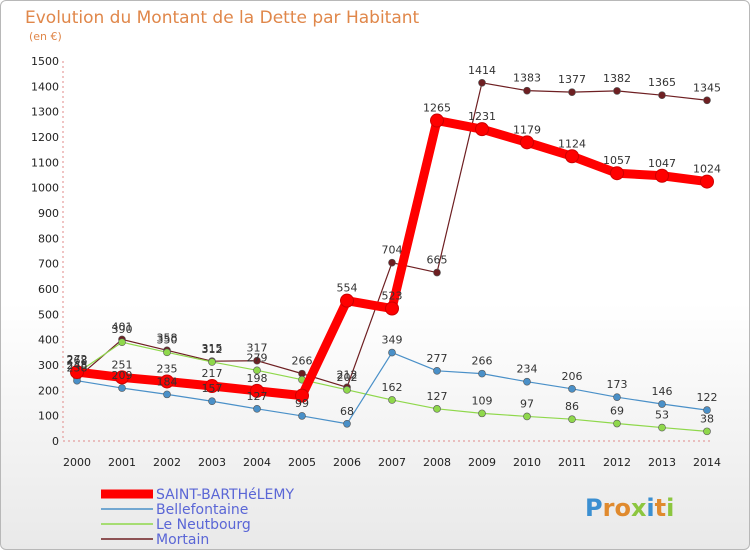 This screenshot has height=550, width=750. I want to click on y-tick-label: 200, so click(48, 390).